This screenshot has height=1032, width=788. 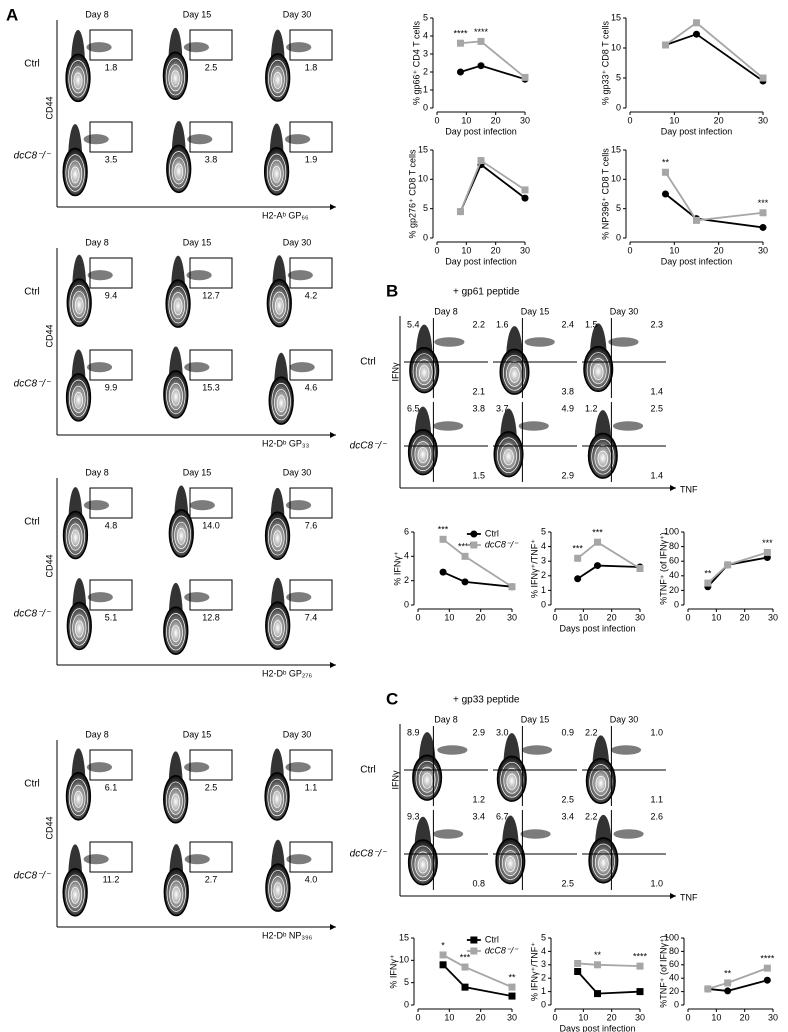 What do you see at coordinates (478, 408) in the screenshot?
I see `quadrant-percent: 3.8` at bounding box center [478, 408].